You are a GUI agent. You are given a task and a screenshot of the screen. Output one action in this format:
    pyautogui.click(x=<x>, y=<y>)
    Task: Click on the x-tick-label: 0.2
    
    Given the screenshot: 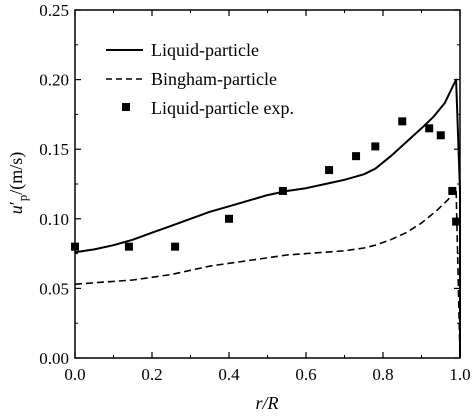 What is the action you would take?
    pyautogui.click(x=151, y=374)
    